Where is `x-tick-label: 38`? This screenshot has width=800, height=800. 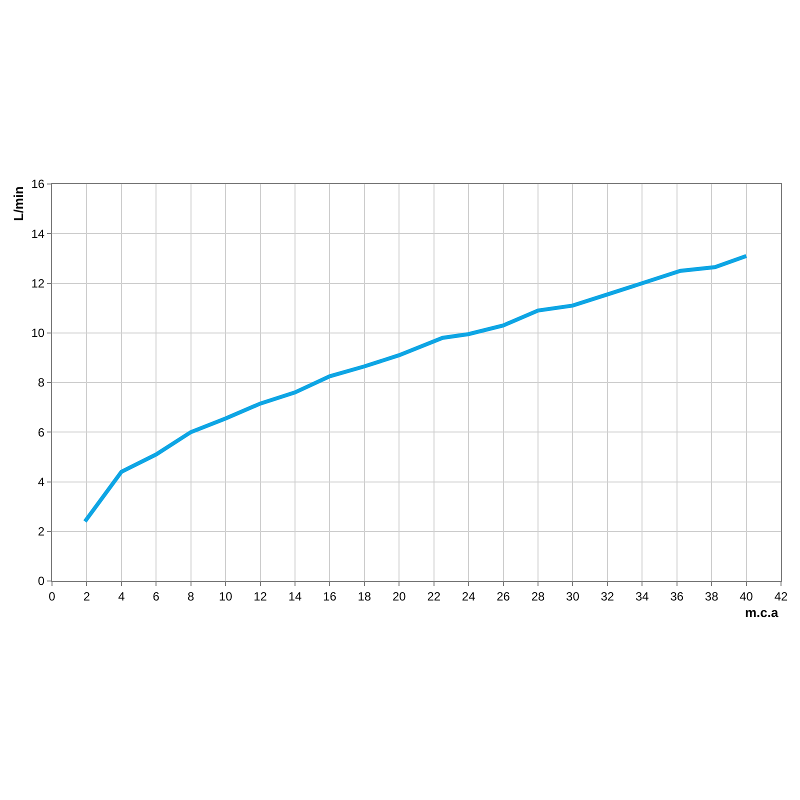 x-tick-label: 38 is located at coordinates (711, 596).